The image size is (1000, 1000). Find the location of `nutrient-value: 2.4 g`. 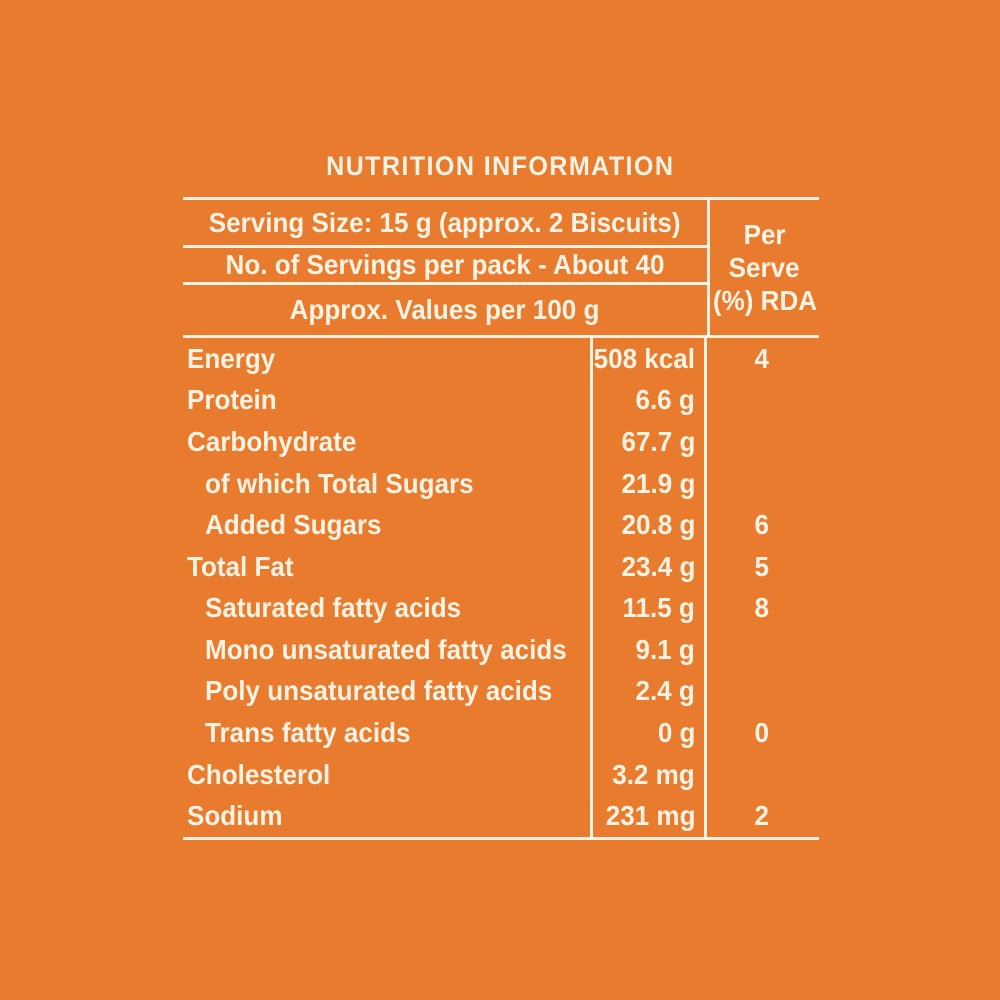

nutrient-value: 2.4 g is located at coordinates (648, 691).